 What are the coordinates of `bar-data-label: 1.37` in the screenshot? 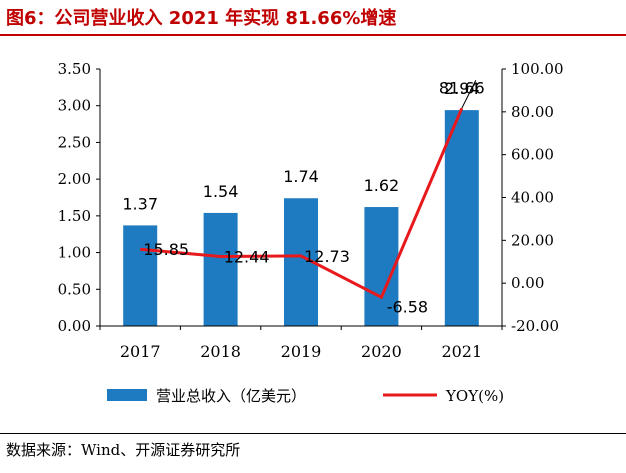 It's located at (140, 203).